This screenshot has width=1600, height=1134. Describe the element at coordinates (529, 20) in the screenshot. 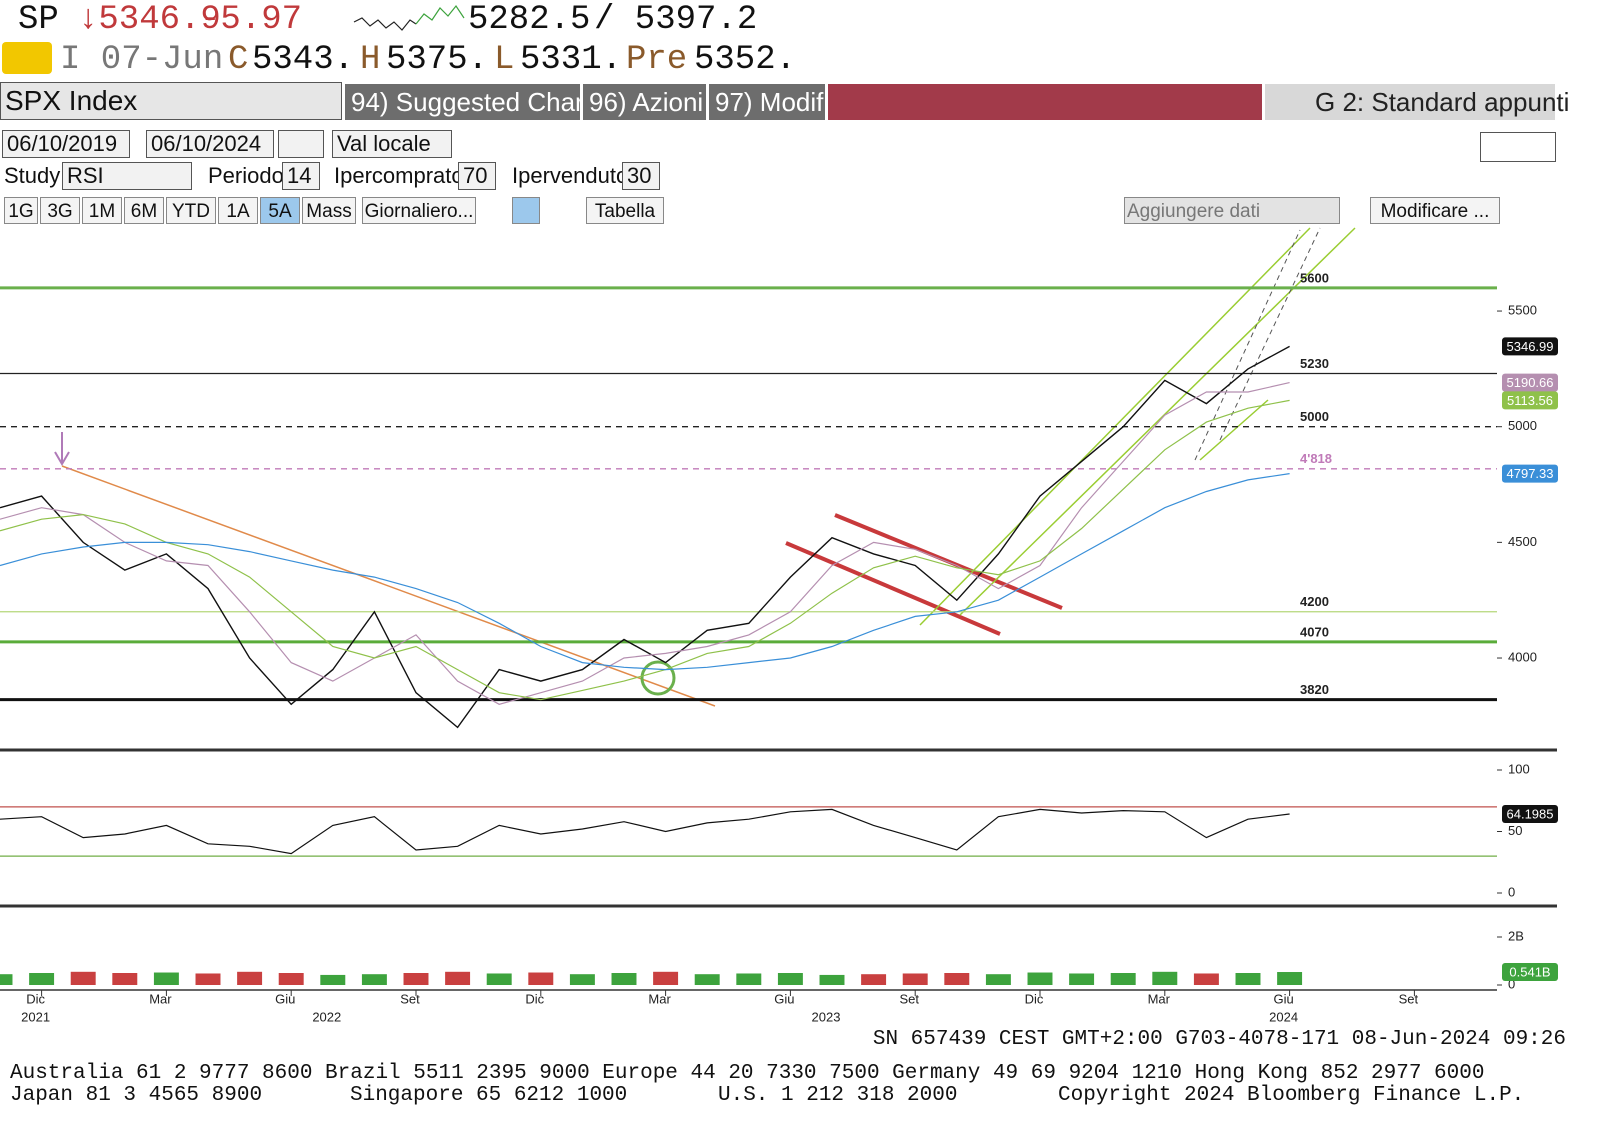

I see `range-low: 5282.5` at that location.